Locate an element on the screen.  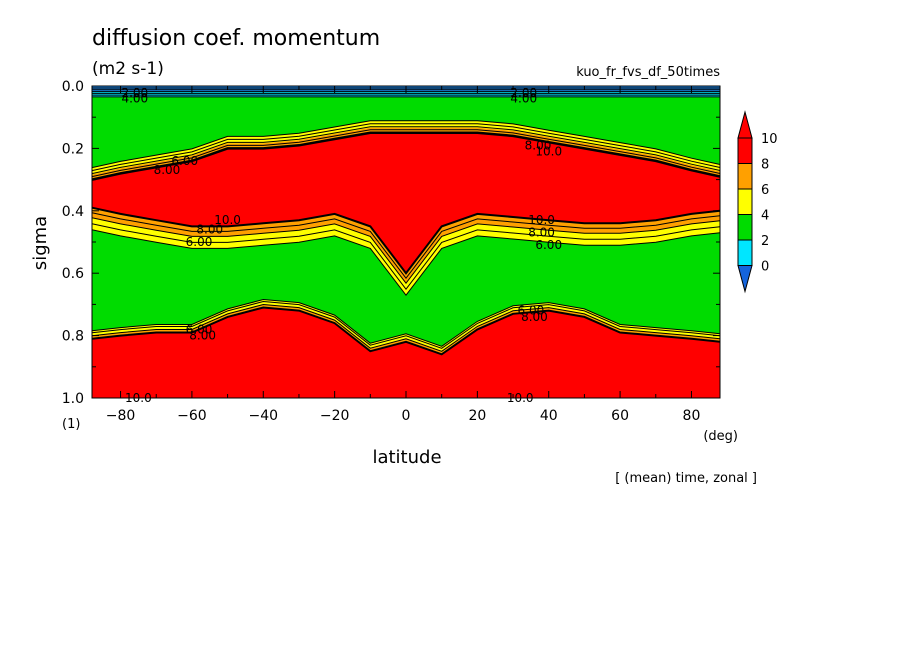
colorbar-over-arrow is located at coordinates (745, 124).